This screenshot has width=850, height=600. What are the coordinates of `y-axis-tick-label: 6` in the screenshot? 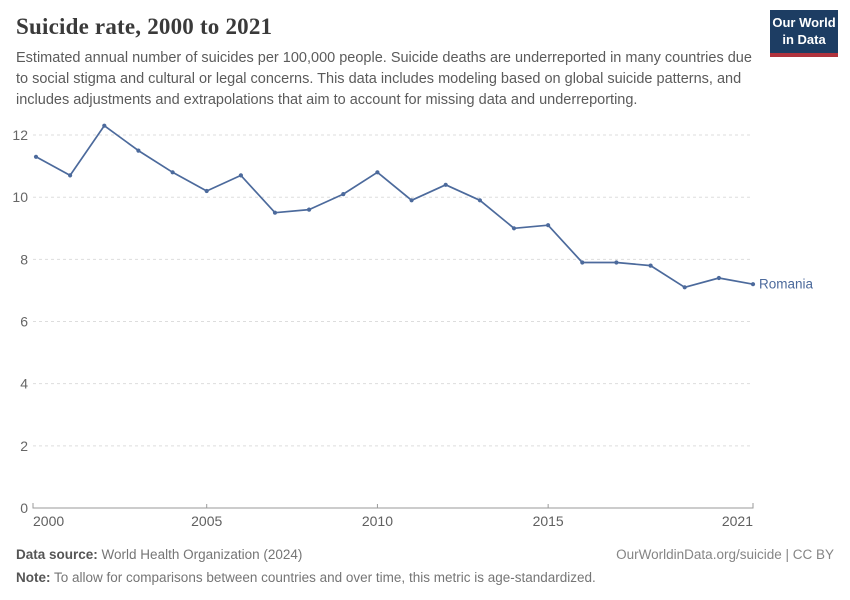 It's located at (24, 322).